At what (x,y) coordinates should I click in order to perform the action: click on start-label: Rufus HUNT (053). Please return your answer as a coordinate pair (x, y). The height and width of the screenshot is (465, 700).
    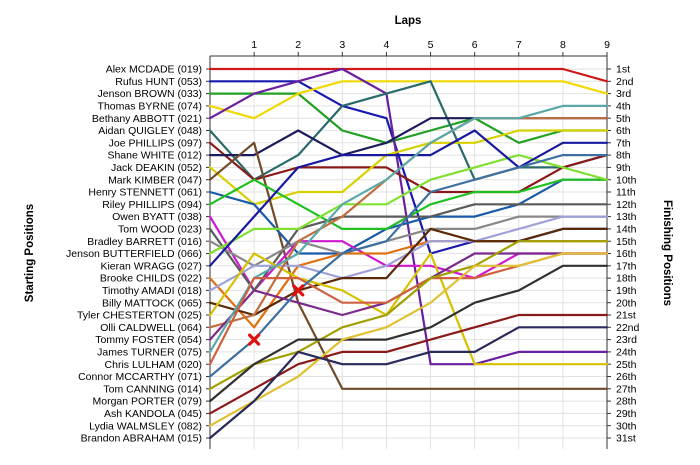
    Looking at the image, I should click on (158, 82).